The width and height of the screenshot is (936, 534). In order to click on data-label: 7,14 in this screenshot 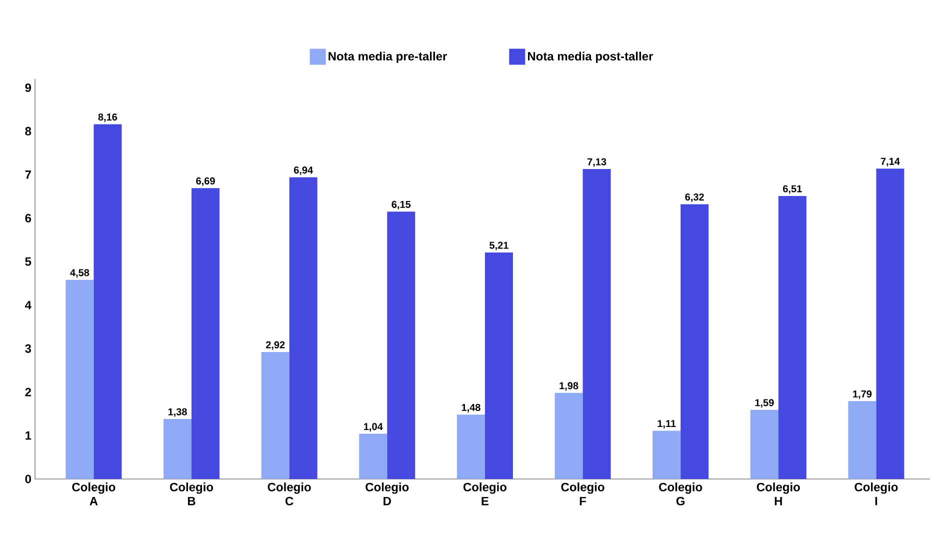, I will do `click(890, 162)`.